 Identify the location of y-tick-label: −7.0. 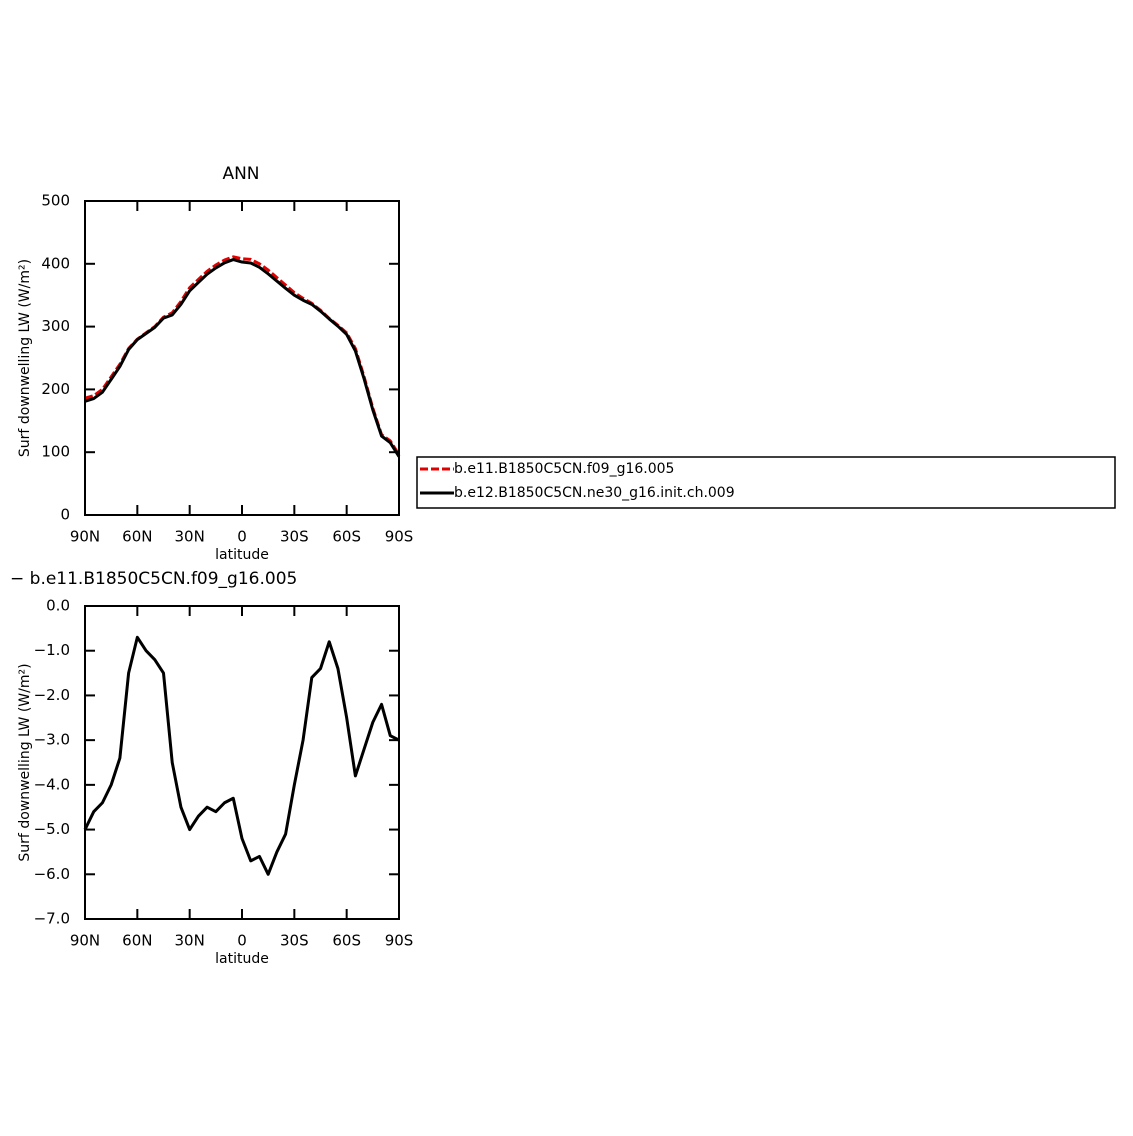
(52, 919).